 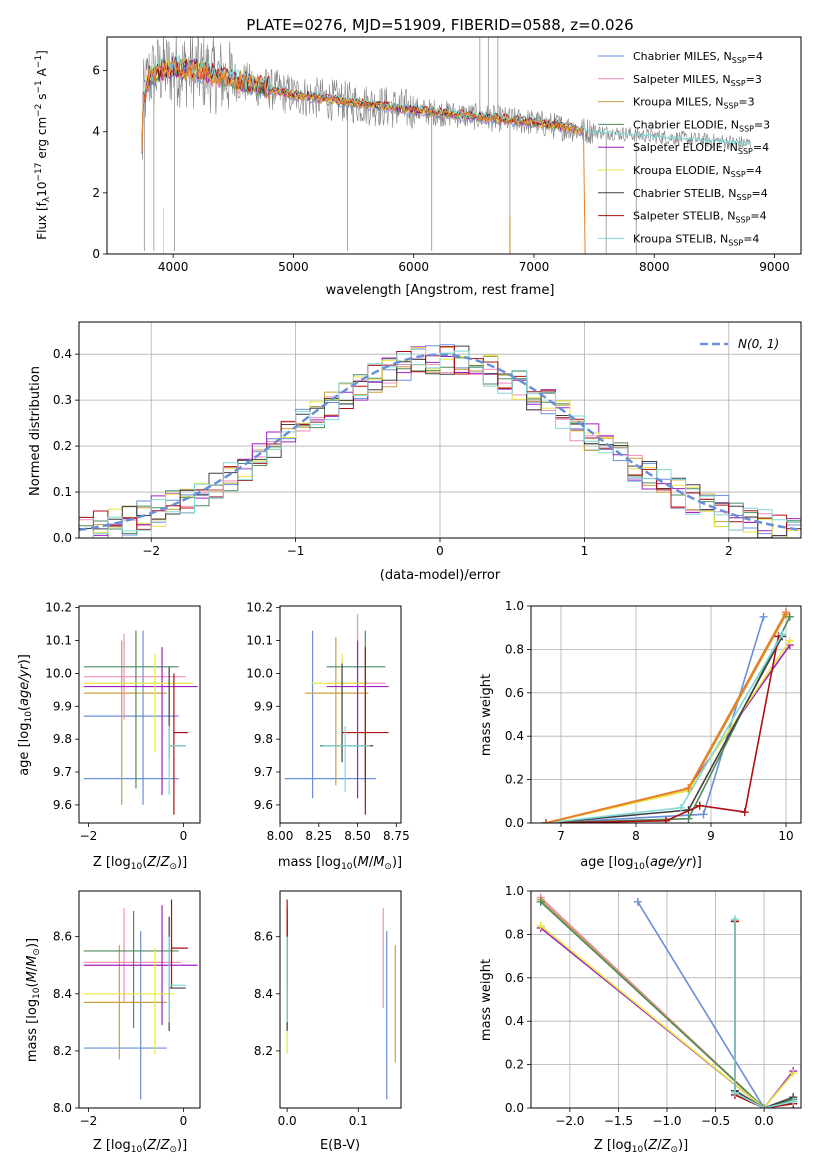 I want to click on spectrum-legend-label: Kroupa ELODIE, NSSP=4, so click(x=697, y=171).